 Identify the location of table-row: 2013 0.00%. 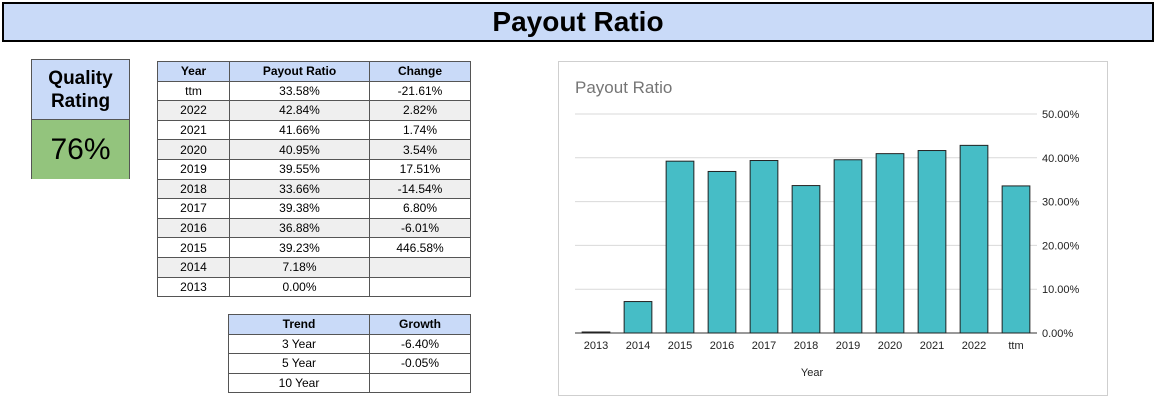
(314, 287).